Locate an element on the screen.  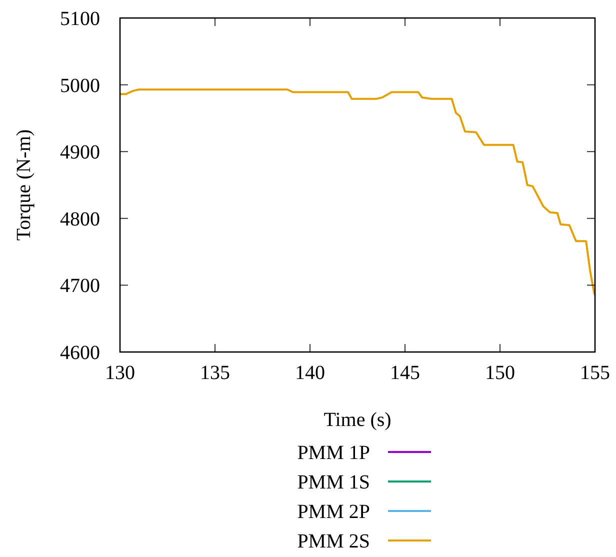
legend-label: PMM 1P is located at coordinates (333, 453).